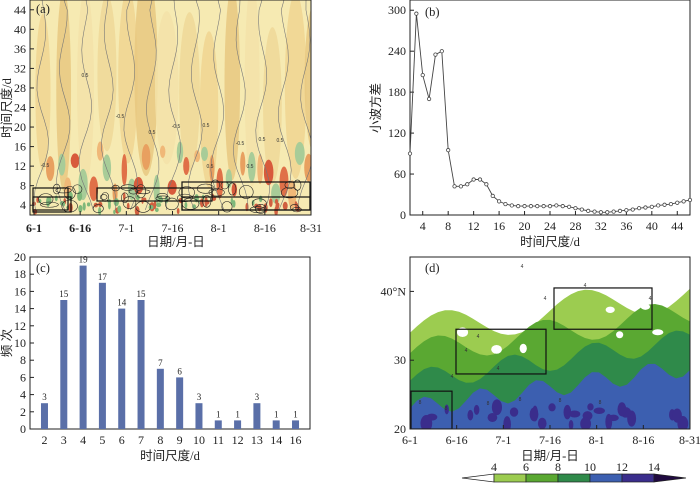  I want to click on panel-a-contour-label: -0.5, so click(240, 144).